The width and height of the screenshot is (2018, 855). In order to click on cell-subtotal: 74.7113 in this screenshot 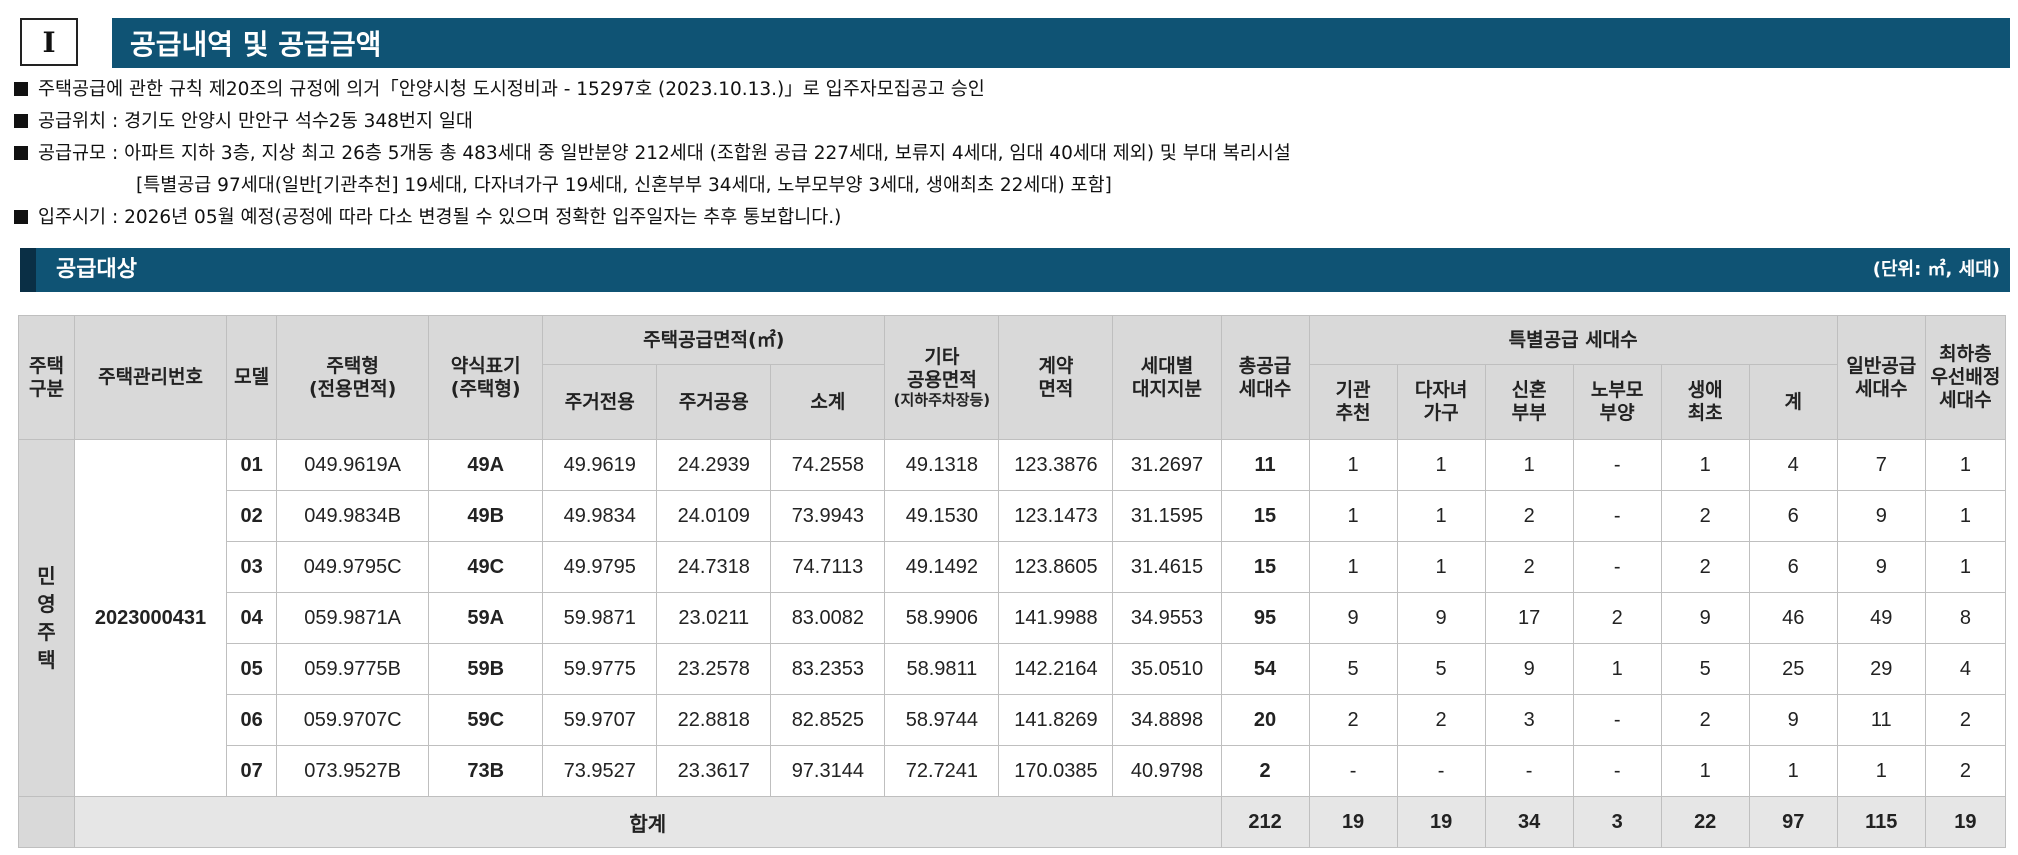, I will do `click(828, 567)`.